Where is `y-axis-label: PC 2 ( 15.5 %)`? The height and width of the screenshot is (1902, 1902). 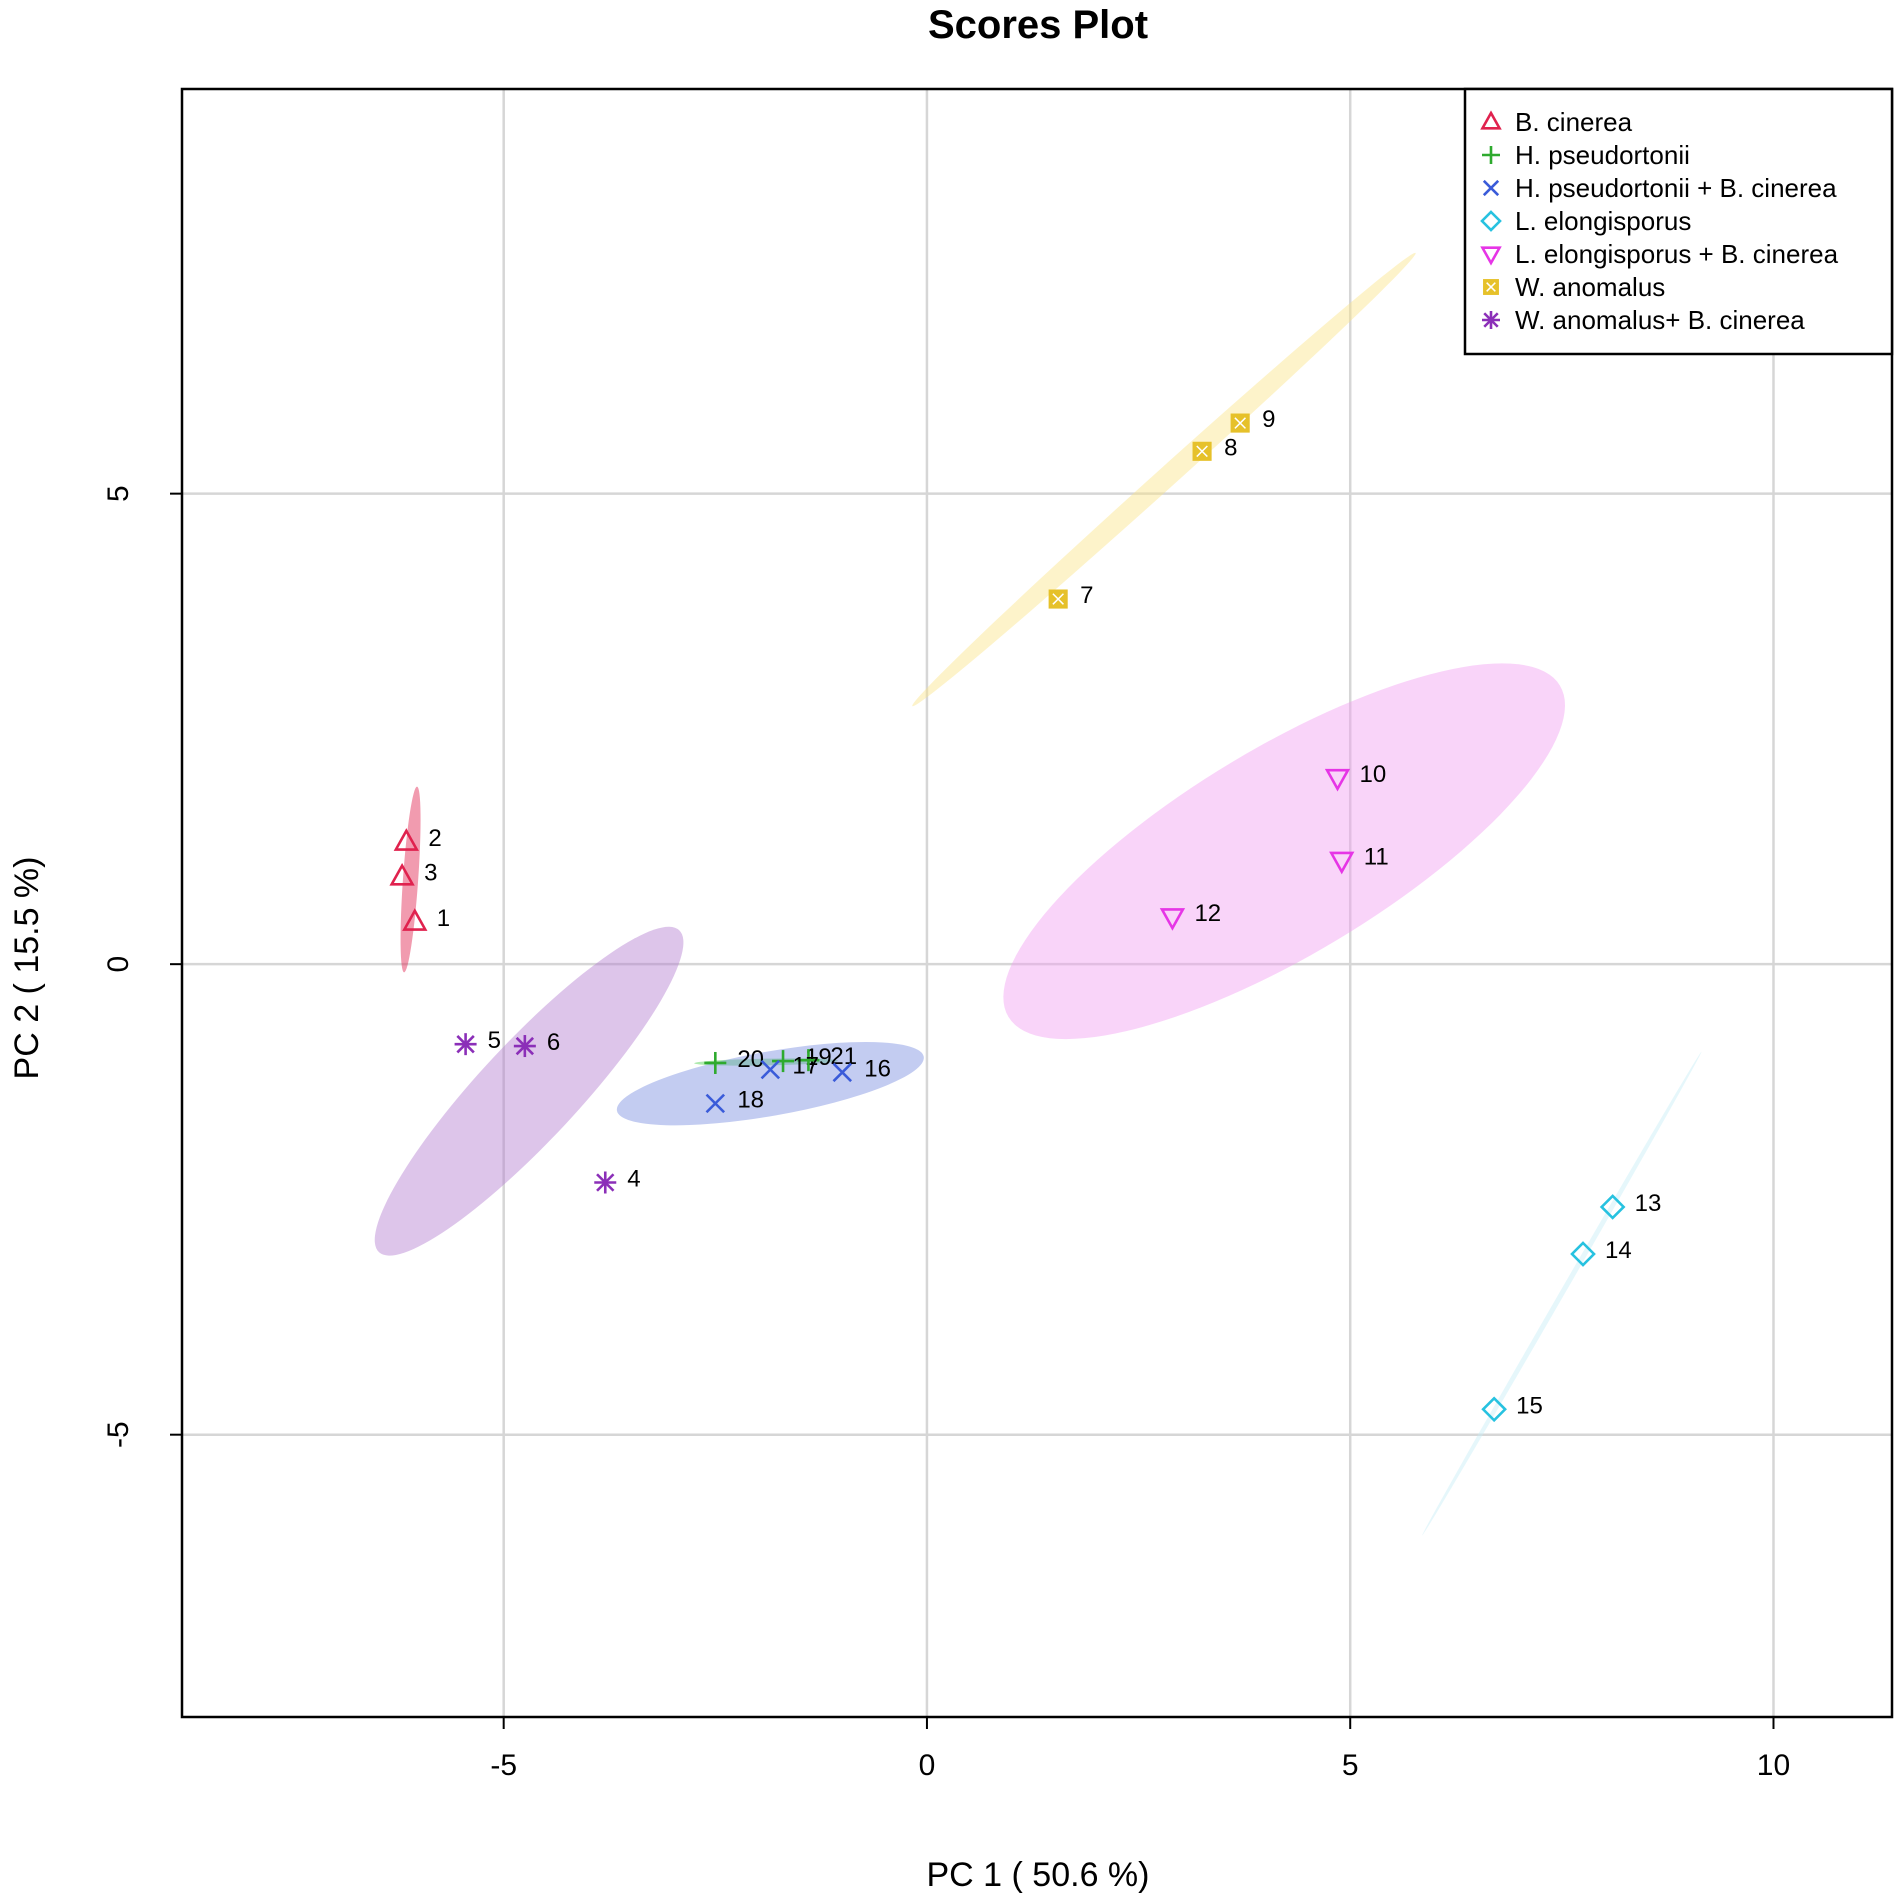 y-axis-label: PC 2 ( 15.5 %) is located at coordinates (27, 968).